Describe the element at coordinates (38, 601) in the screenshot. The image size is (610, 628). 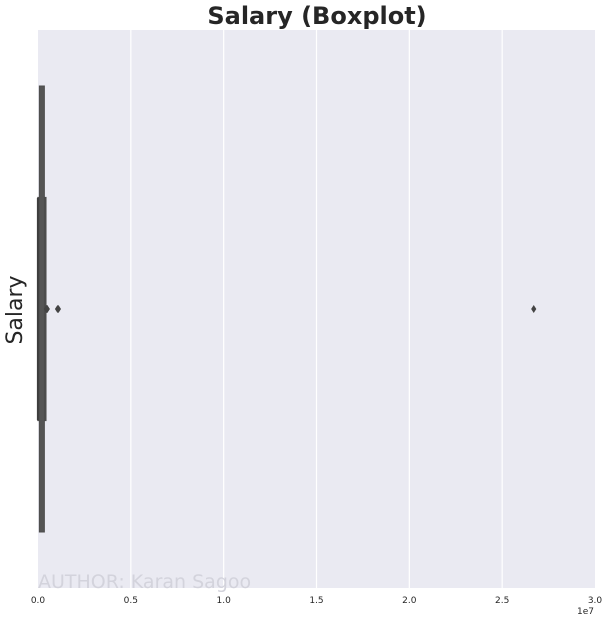
I see `x-tick-label: 0.0` at that location.